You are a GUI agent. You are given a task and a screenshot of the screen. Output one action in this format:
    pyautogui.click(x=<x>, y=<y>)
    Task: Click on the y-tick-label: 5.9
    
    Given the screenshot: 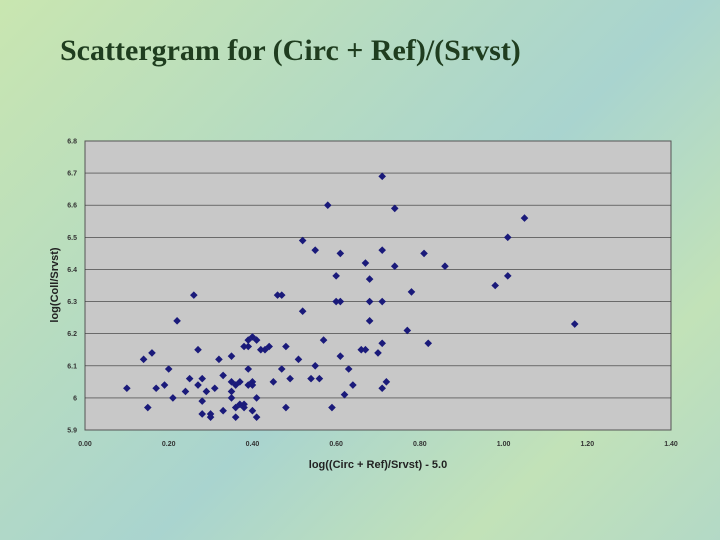 What is the action you would take?
    pyautogui.click(x=72, y=431)
    